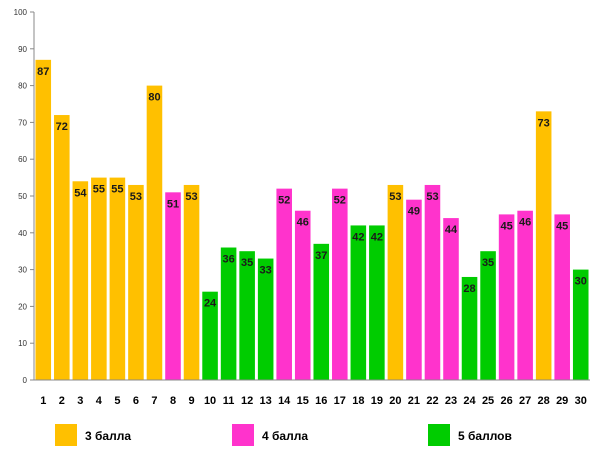  Describe the element at coordinates (229, 401) in the screenshot. I see `x-tick-label: 11` at that location.